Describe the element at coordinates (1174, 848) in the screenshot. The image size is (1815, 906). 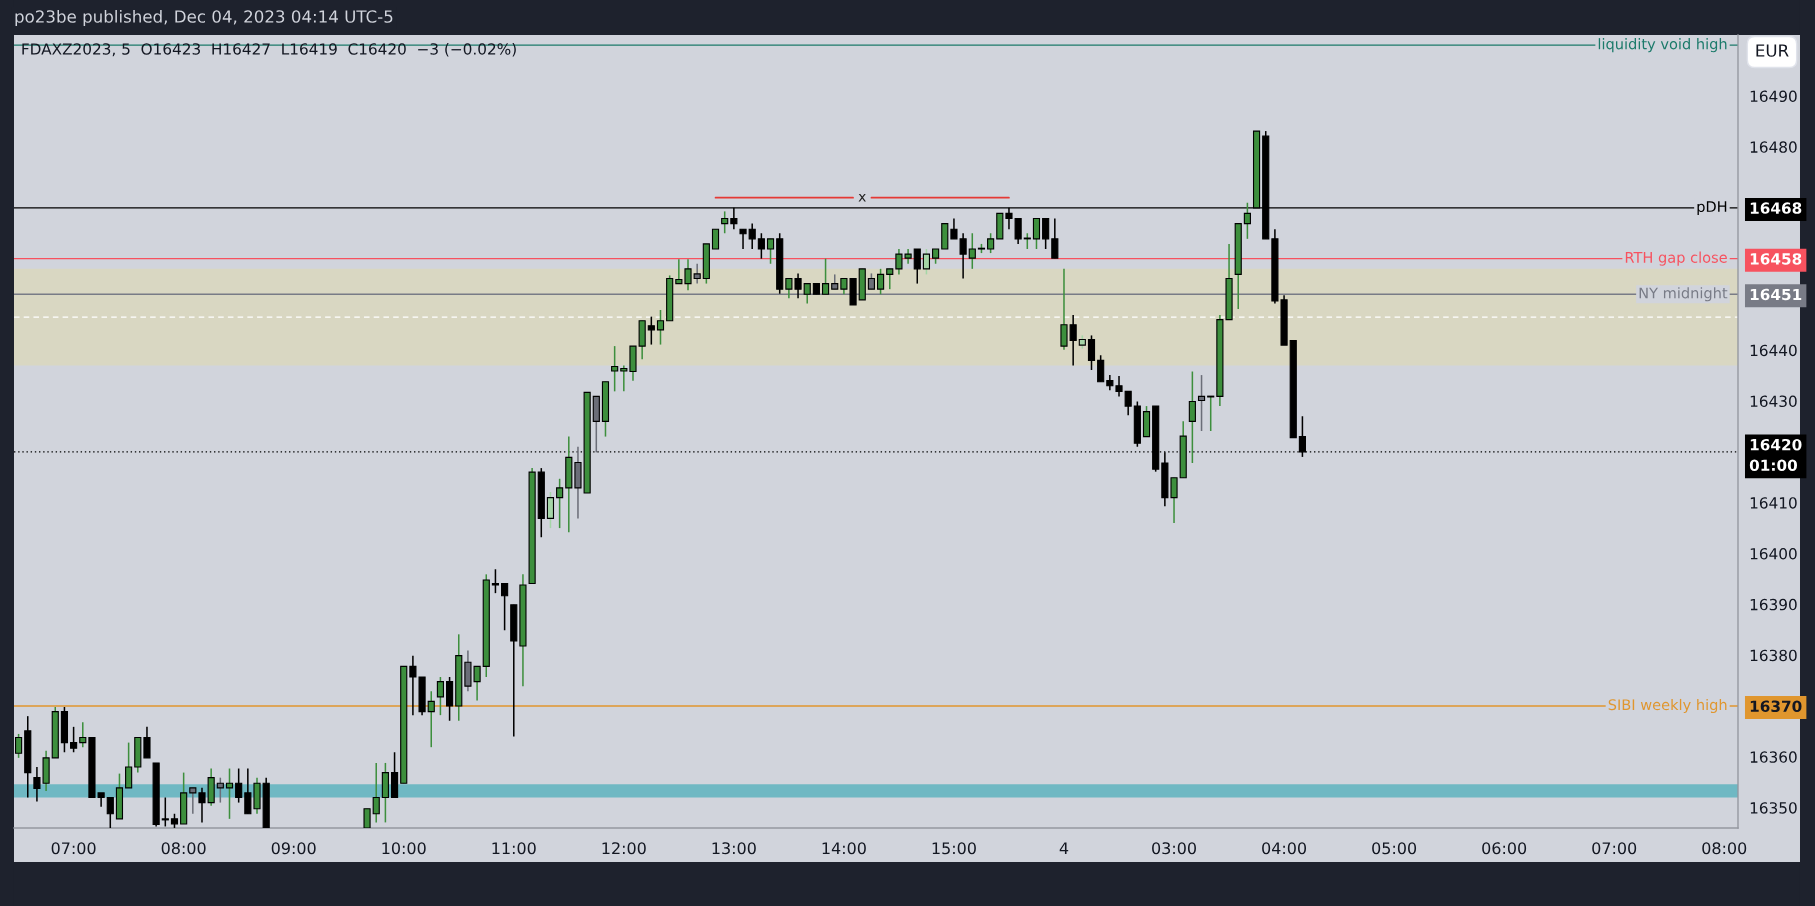
I see `x-tick-label: 03:00` at that location.